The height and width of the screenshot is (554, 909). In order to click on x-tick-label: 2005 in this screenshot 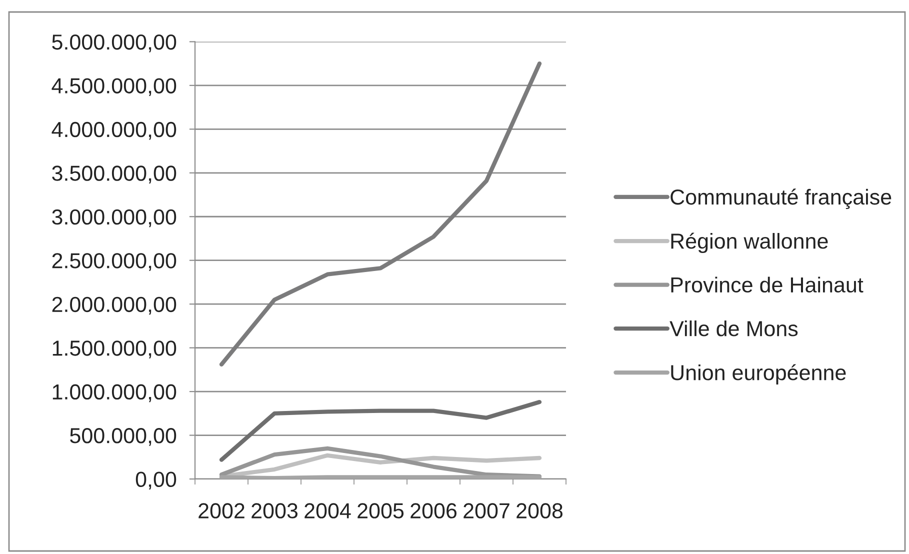, I will do `click(381, 510)`.